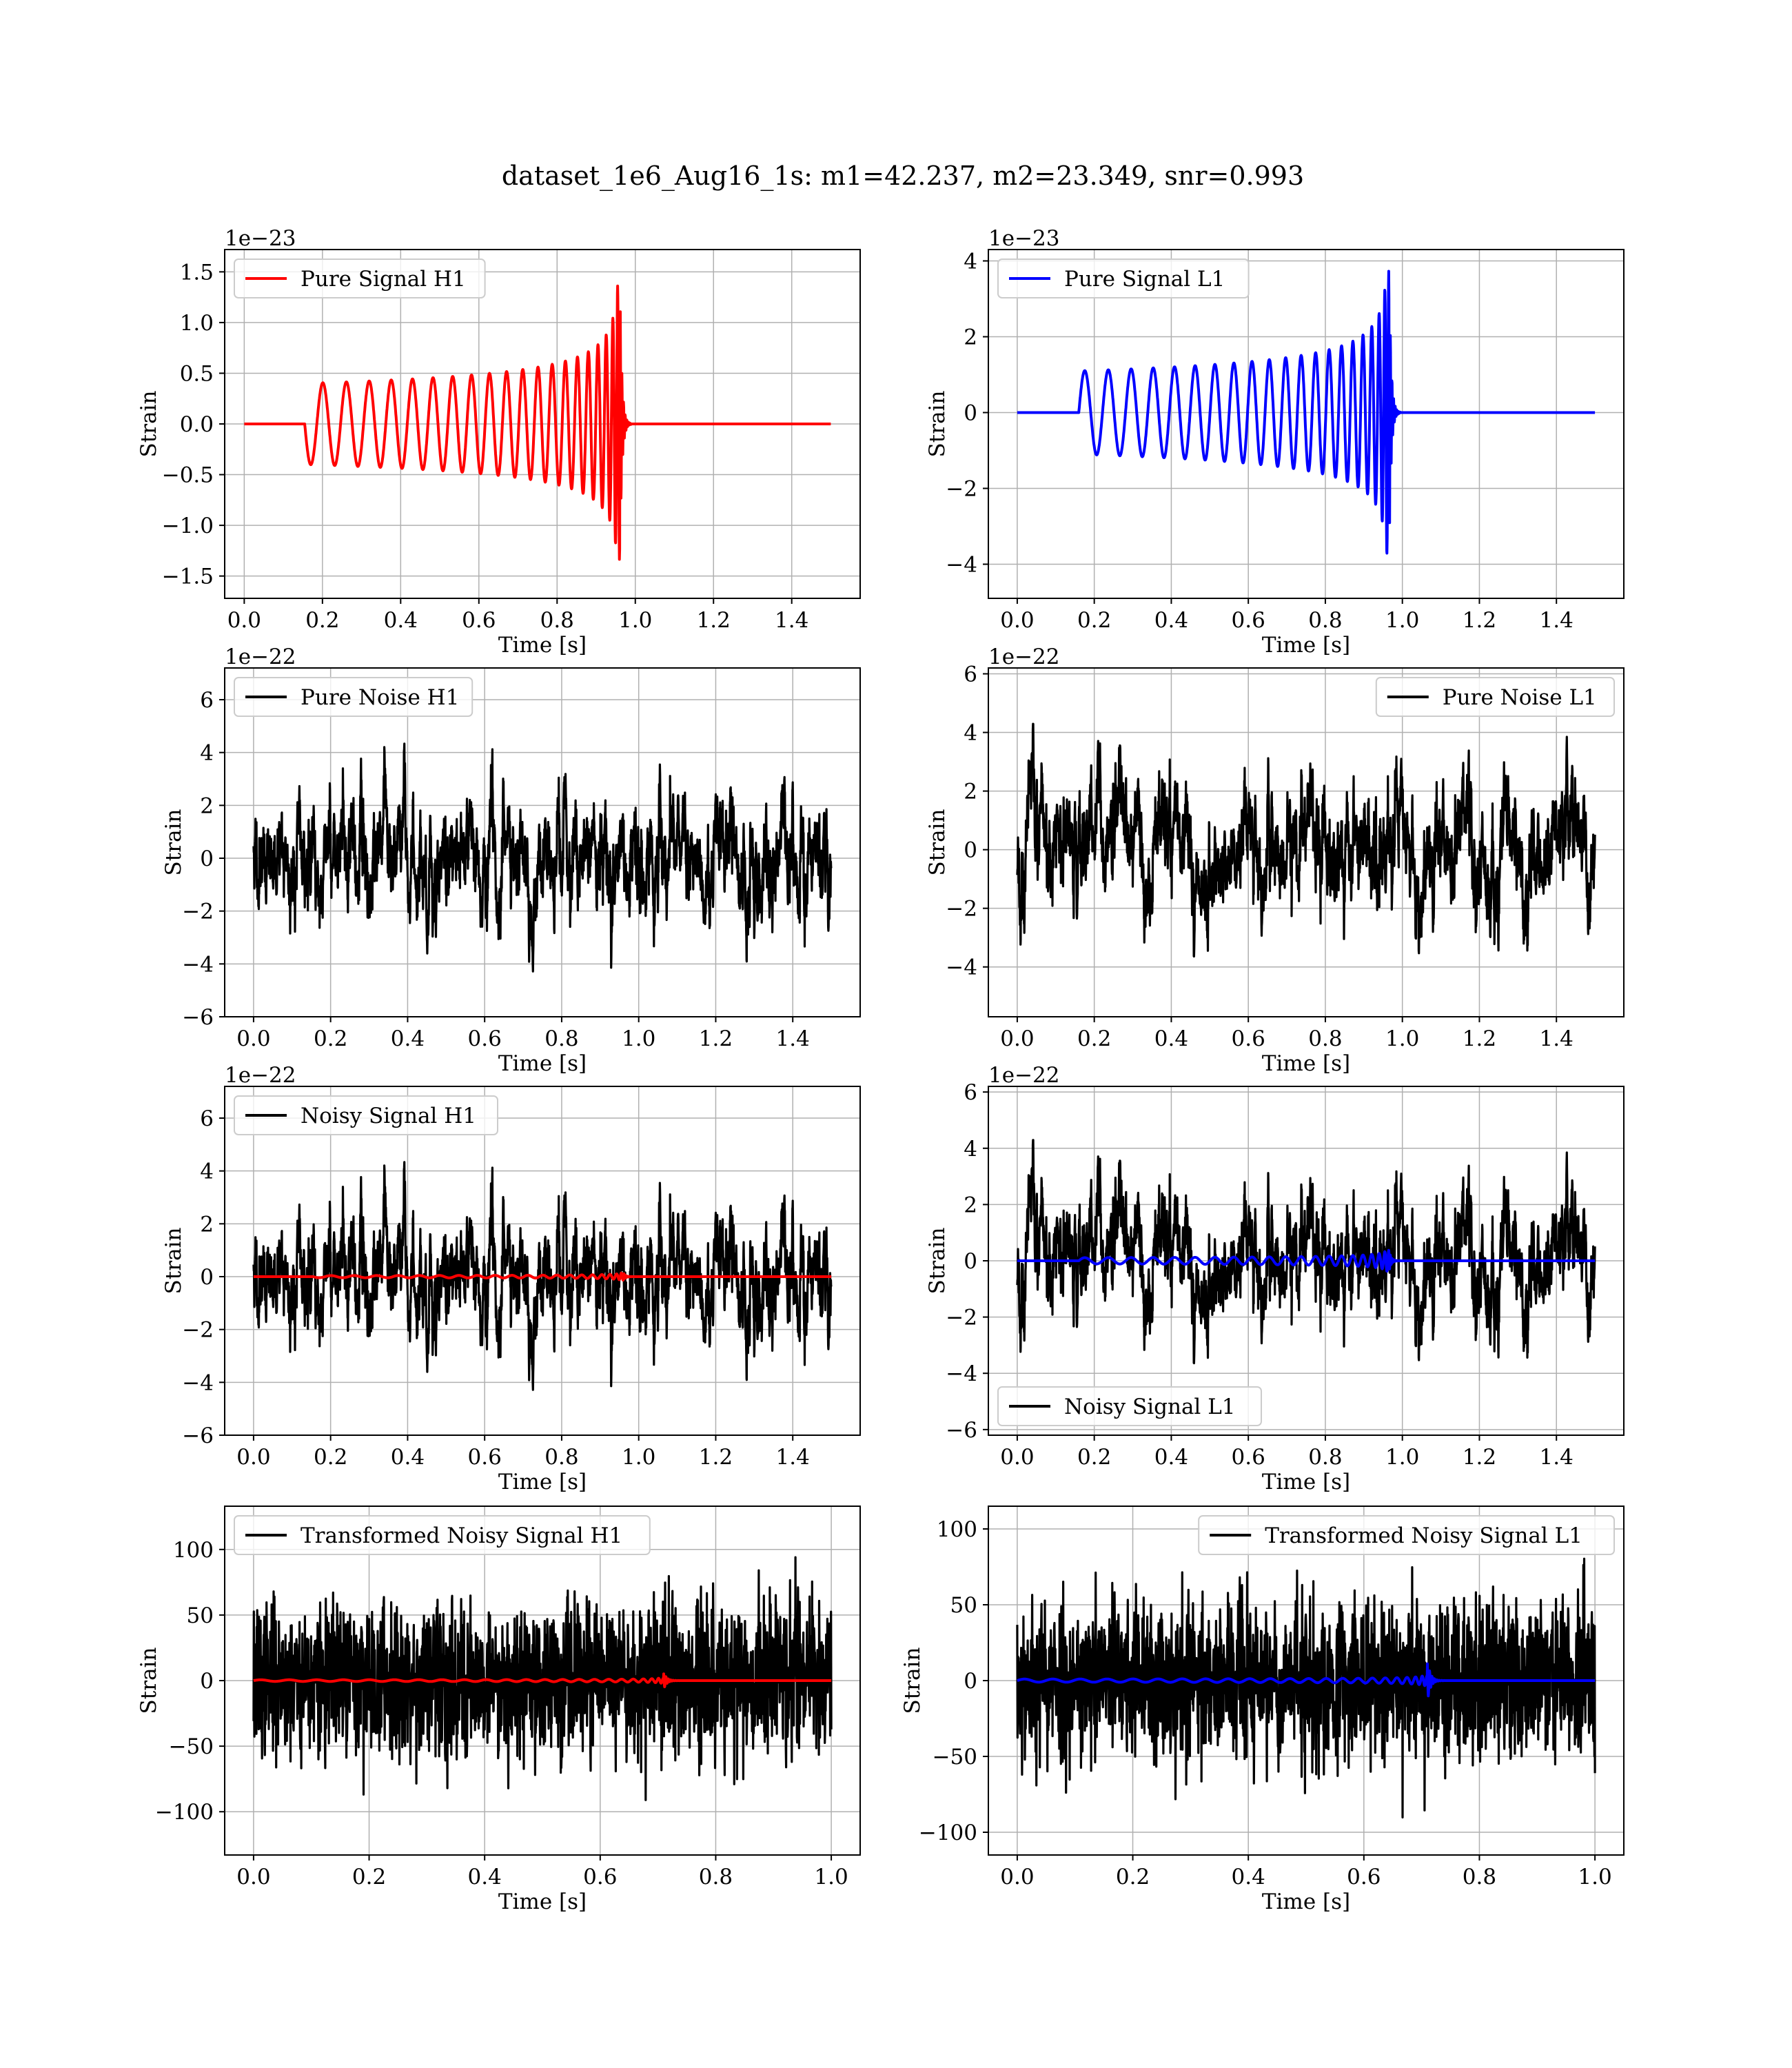 This screenshot has height=2068, width=1792. I want to click on y-tick-label: 1.0, so click(197, 323).